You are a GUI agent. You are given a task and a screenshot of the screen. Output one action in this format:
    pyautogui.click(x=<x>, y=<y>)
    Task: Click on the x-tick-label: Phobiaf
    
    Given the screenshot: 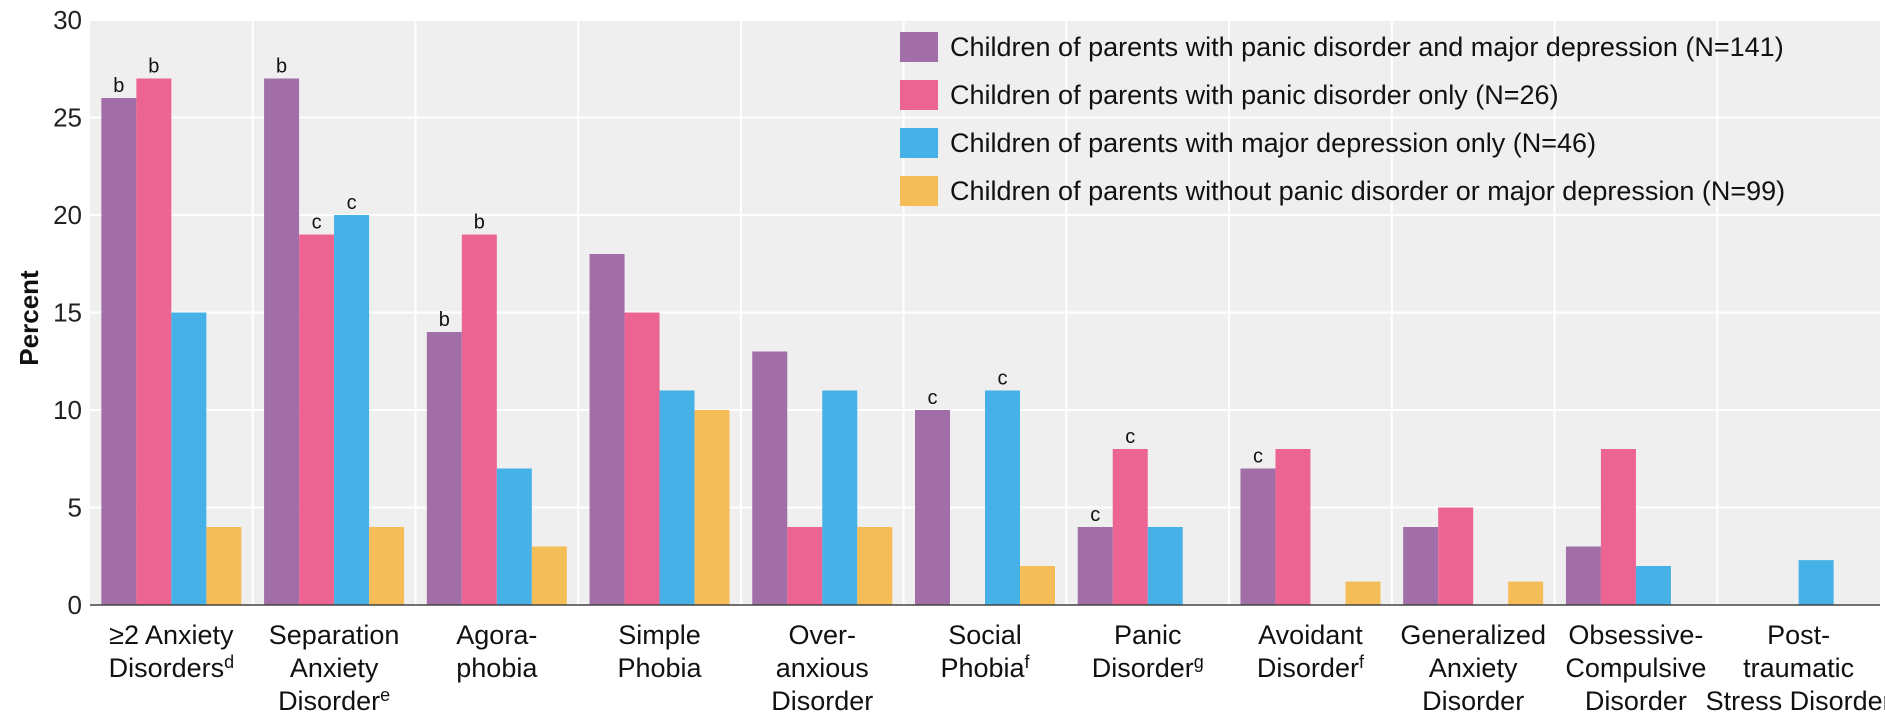 What is the action you would take?
    pyautogui.click(x=985, y=667)
    